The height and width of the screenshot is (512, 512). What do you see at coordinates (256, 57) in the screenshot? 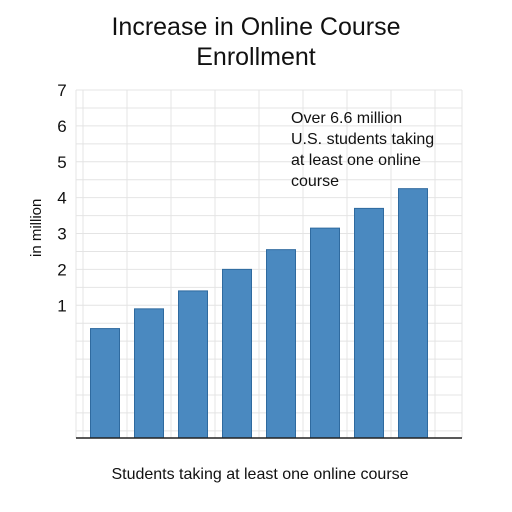
I see `chart-title-line-2: Enrollment` at bounding box center [256, 57].